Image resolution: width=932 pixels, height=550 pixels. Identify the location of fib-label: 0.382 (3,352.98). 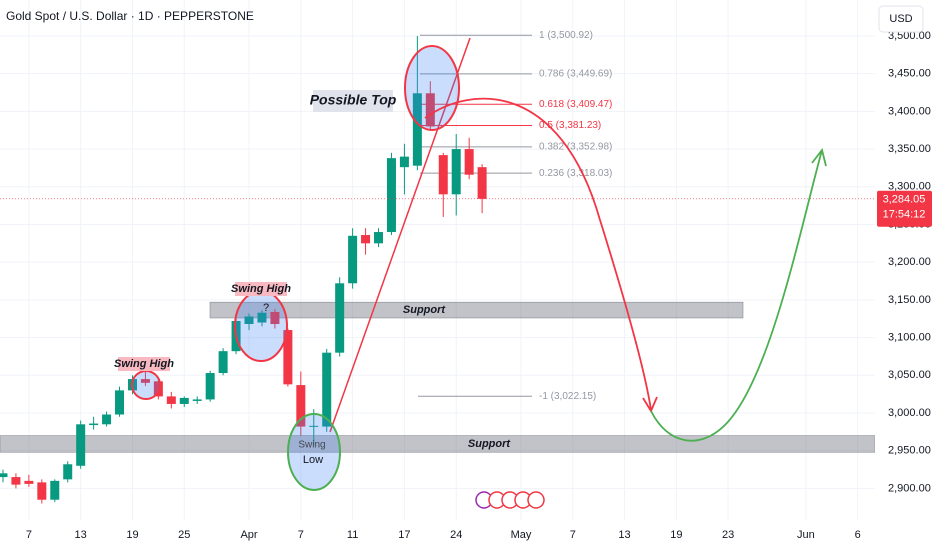
(575, 146).